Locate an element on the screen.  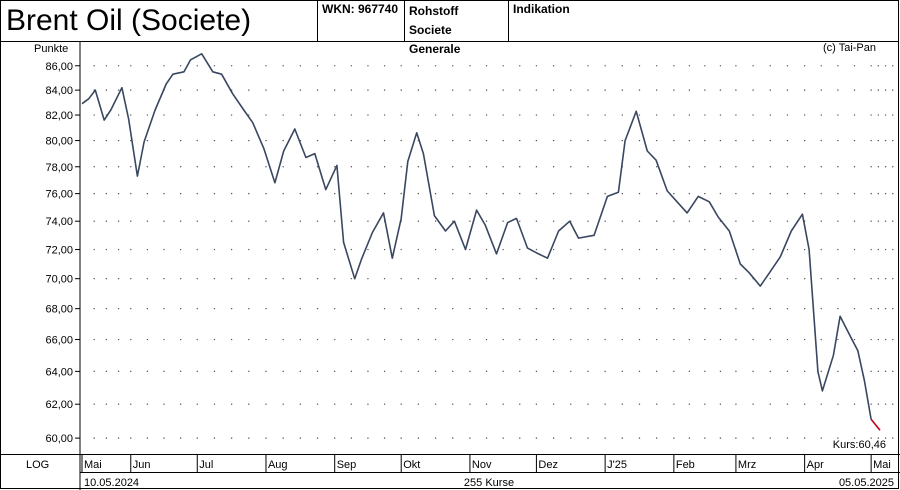
x-tick-label: Jun is located at coordinates (142, 465).